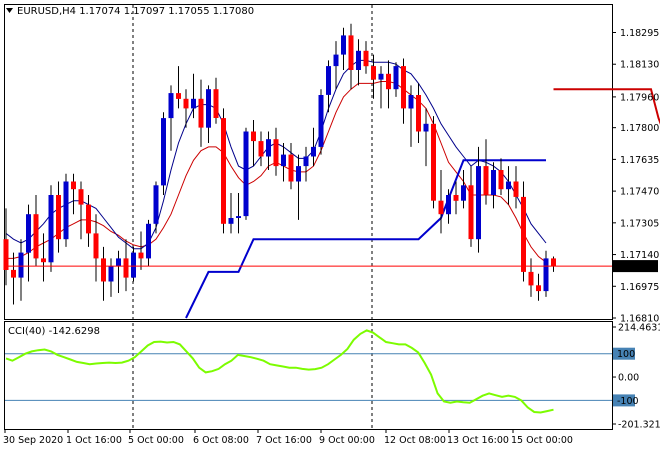  Describe the element at coordinates (639, 97) in the screenshot. I see `price-label: 1.17960` at that location.